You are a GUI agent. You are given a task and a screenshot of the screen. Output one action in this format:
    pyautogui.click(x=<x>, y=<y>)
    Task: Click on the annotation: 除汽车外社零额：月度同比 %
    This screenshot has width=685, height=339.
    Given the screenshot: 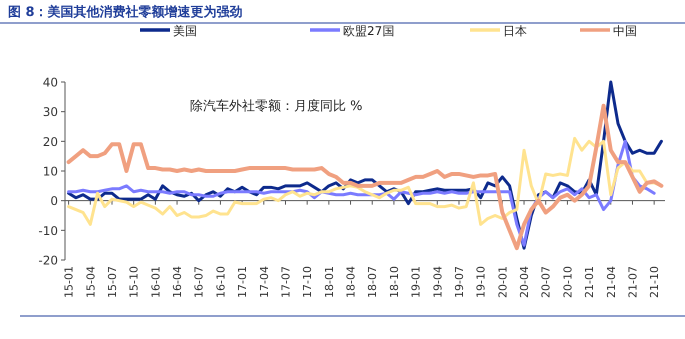 What is the action you would take?
    pyautogui.click(x=276, y=106)
    